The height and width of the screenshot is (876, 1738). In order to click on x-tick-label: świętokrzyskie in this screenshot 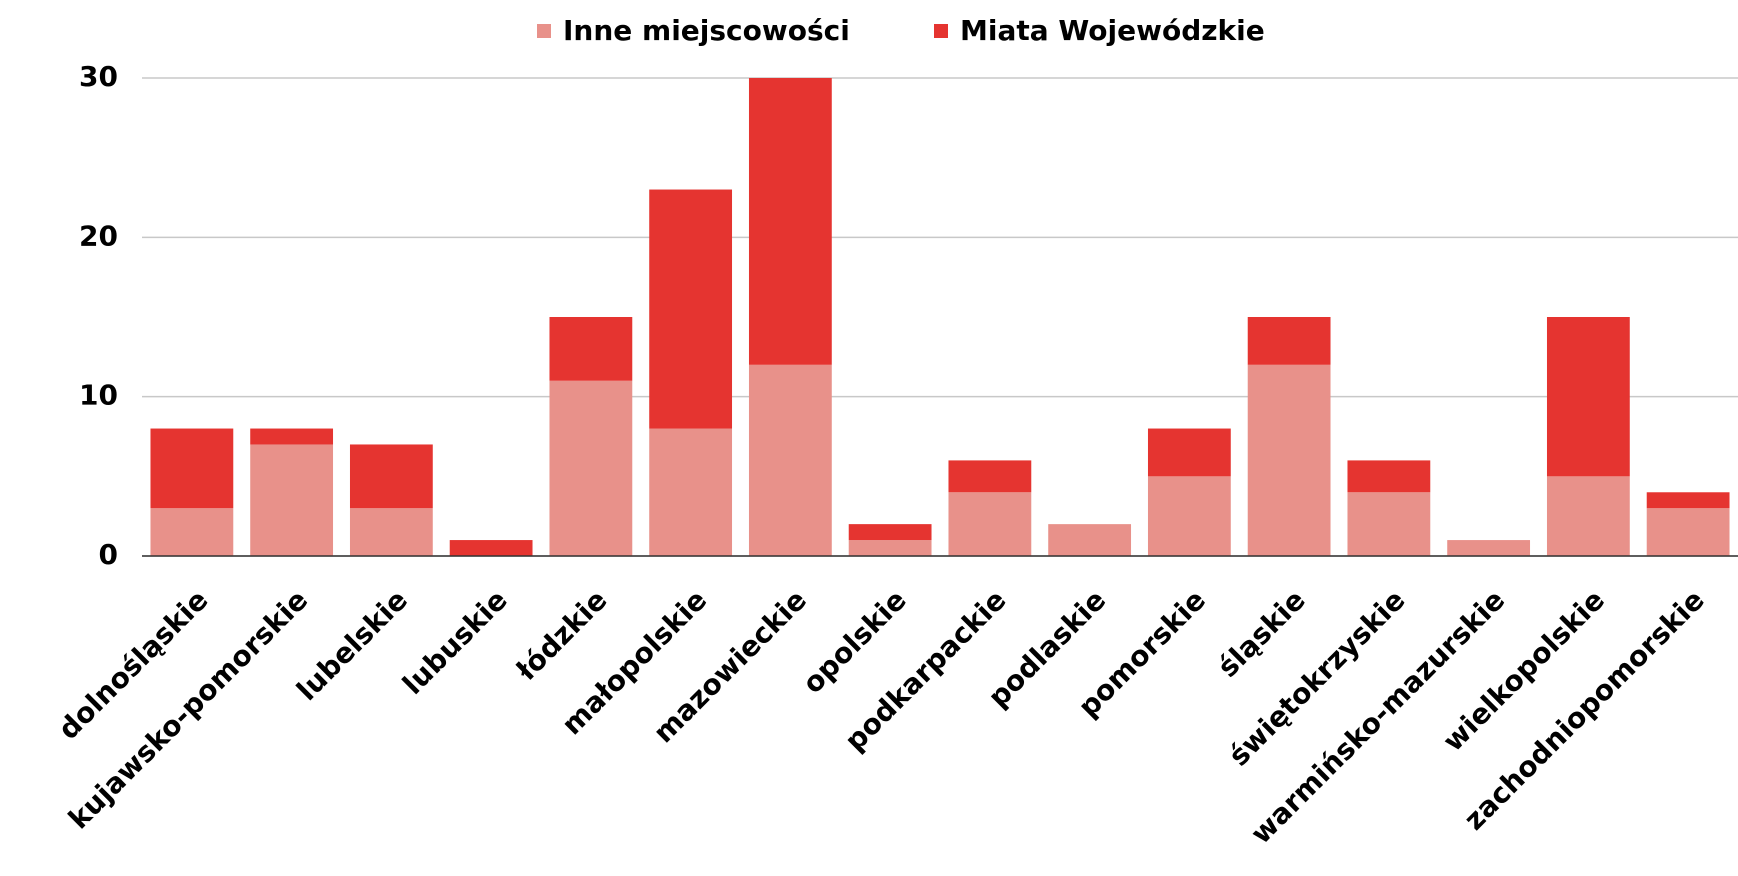, I will do `click(1316, 677)`.